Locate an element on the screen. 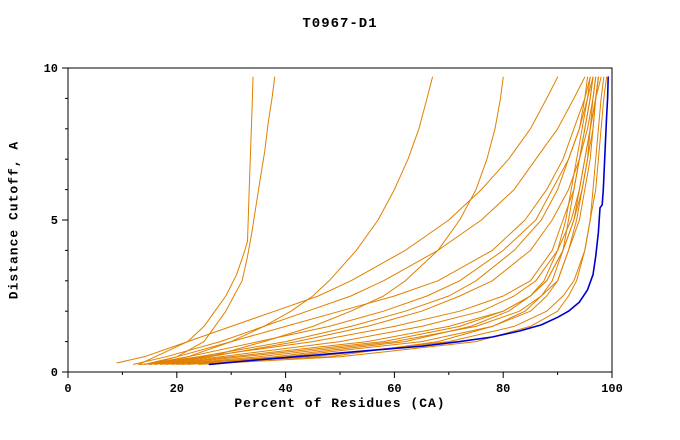 The height and width of the screenshot is (440, 680). x-tick-label: 80 is located at coordinates (503, 389).